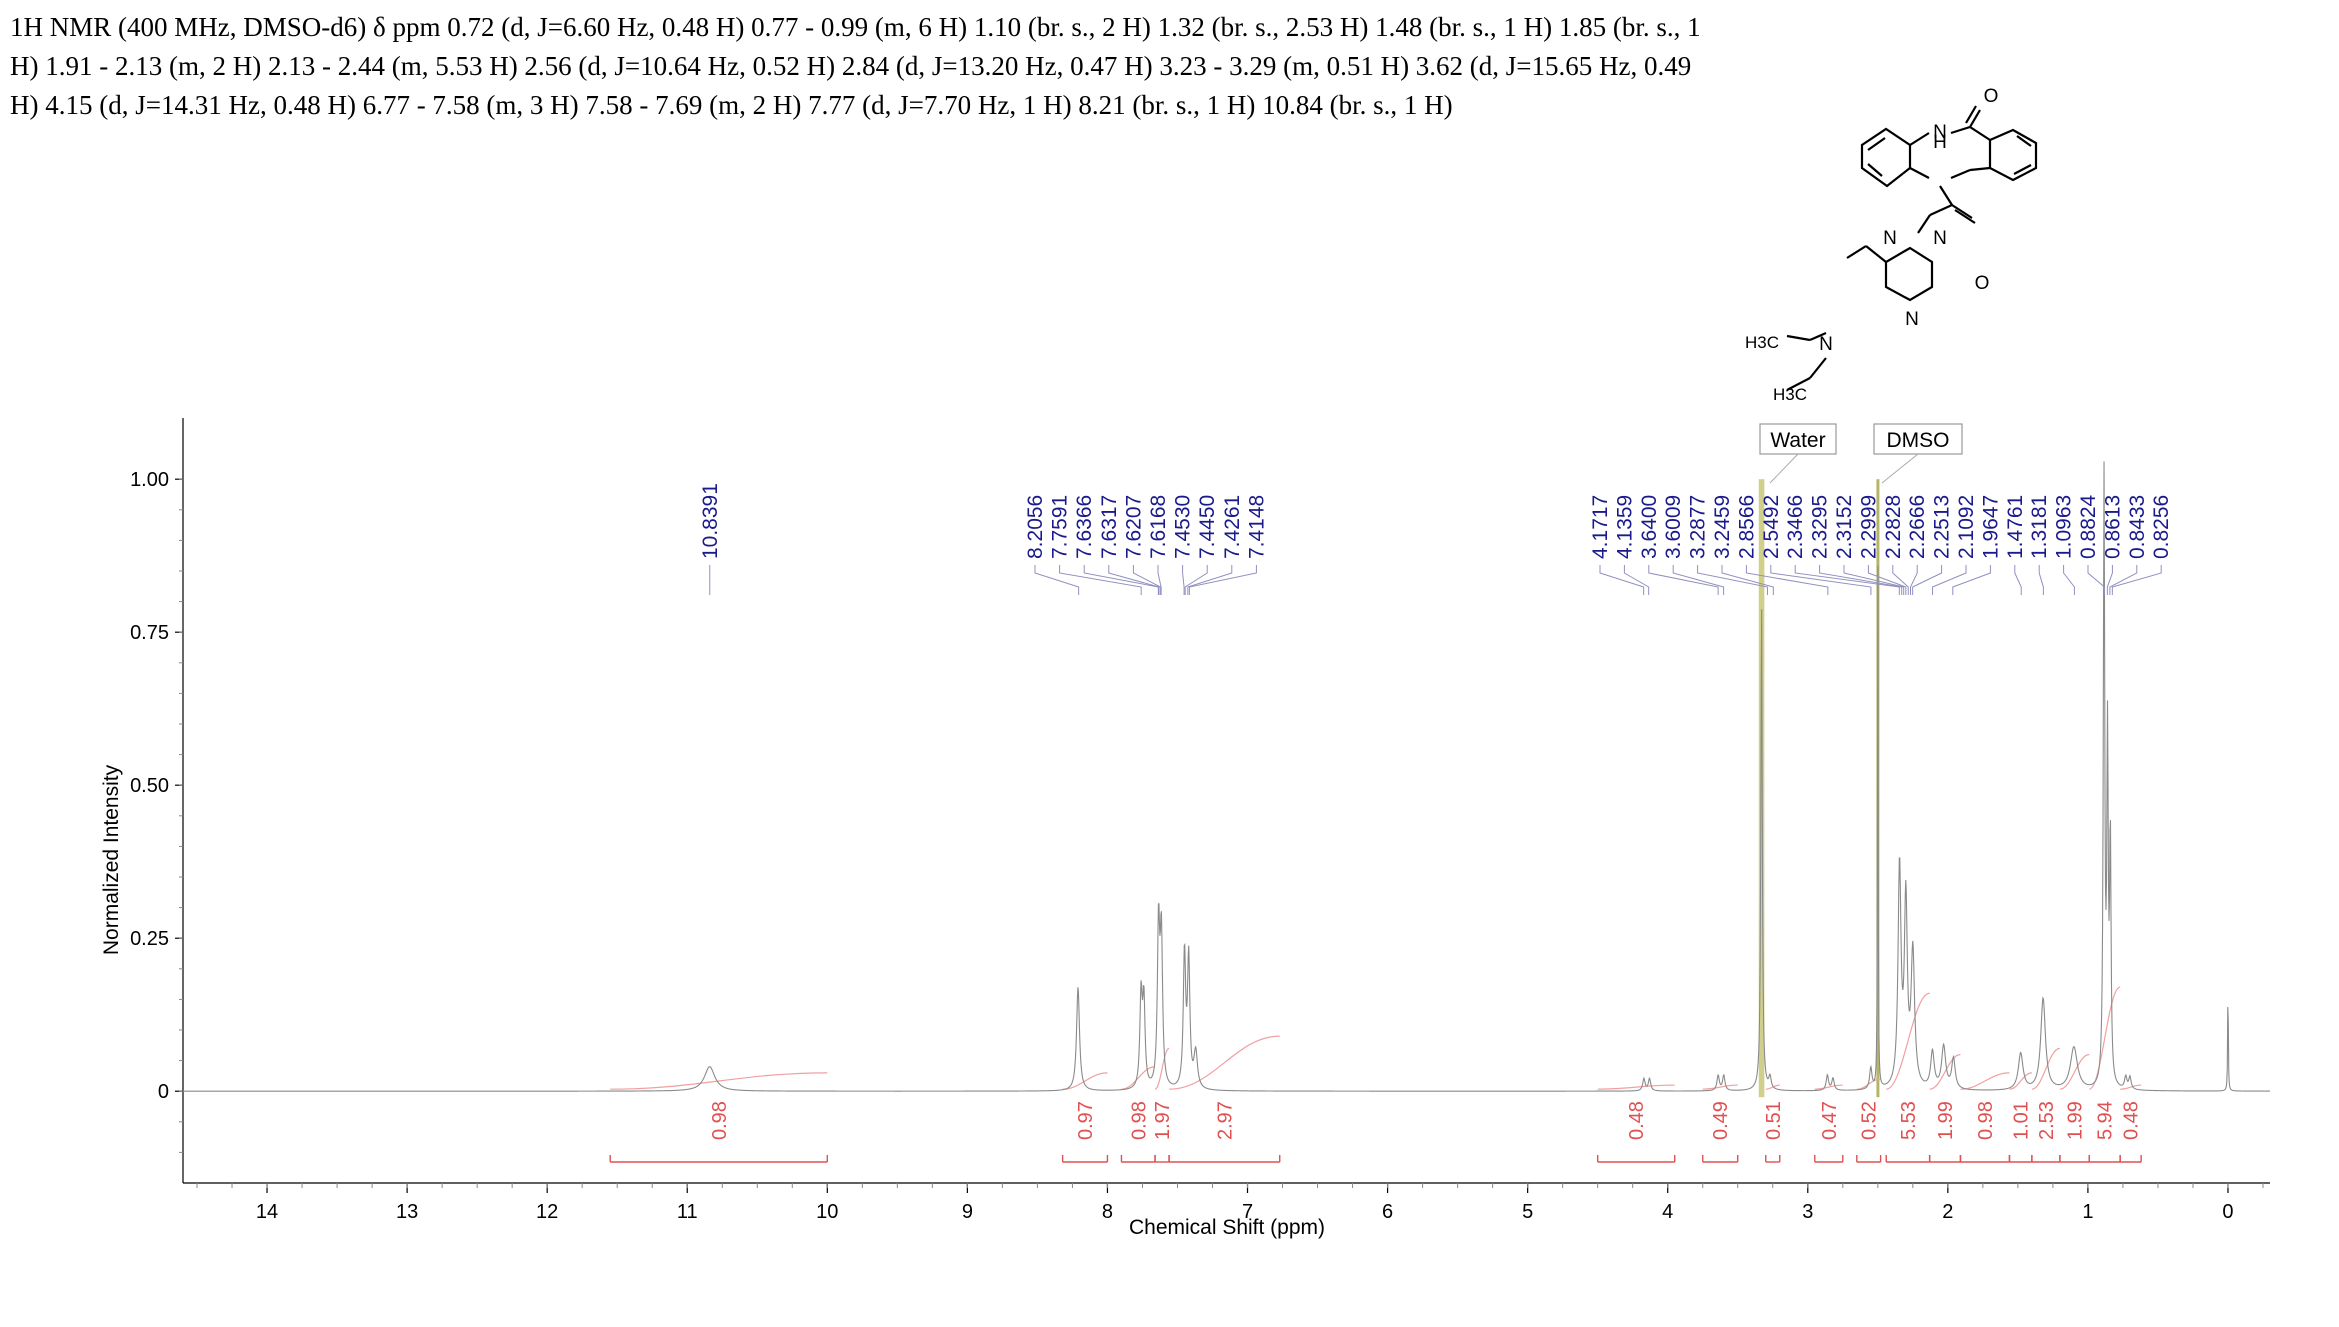 The height and width of the screenshot is (1327, 2339). What do you see at coordinates (1909, 1120) in the screenshot?
I see `integral-value: 5.53` at bounding box center [1909, 1120].